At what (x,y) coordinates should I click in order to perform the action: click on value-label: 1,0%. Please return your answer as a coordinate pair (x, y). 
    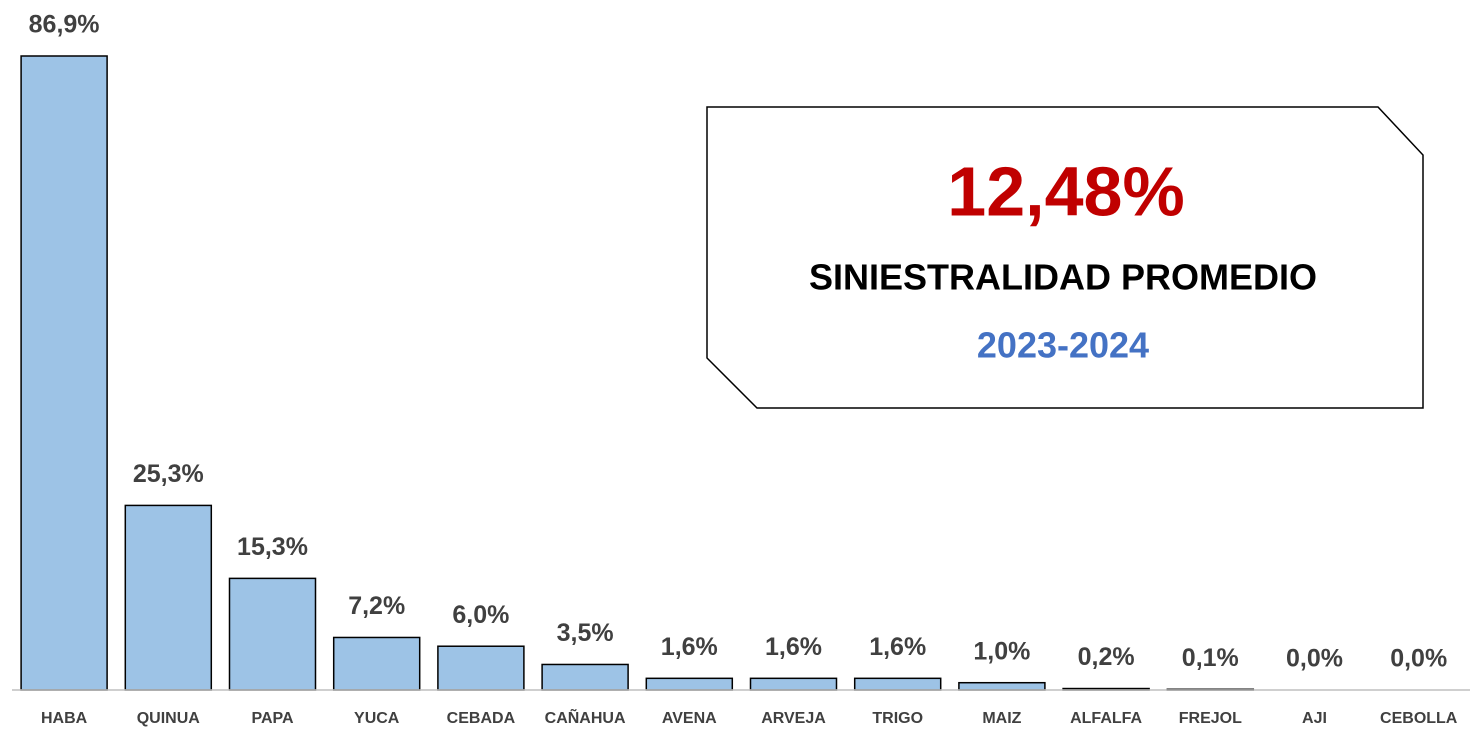
    Looking at the image, I should click on (1001, 651).